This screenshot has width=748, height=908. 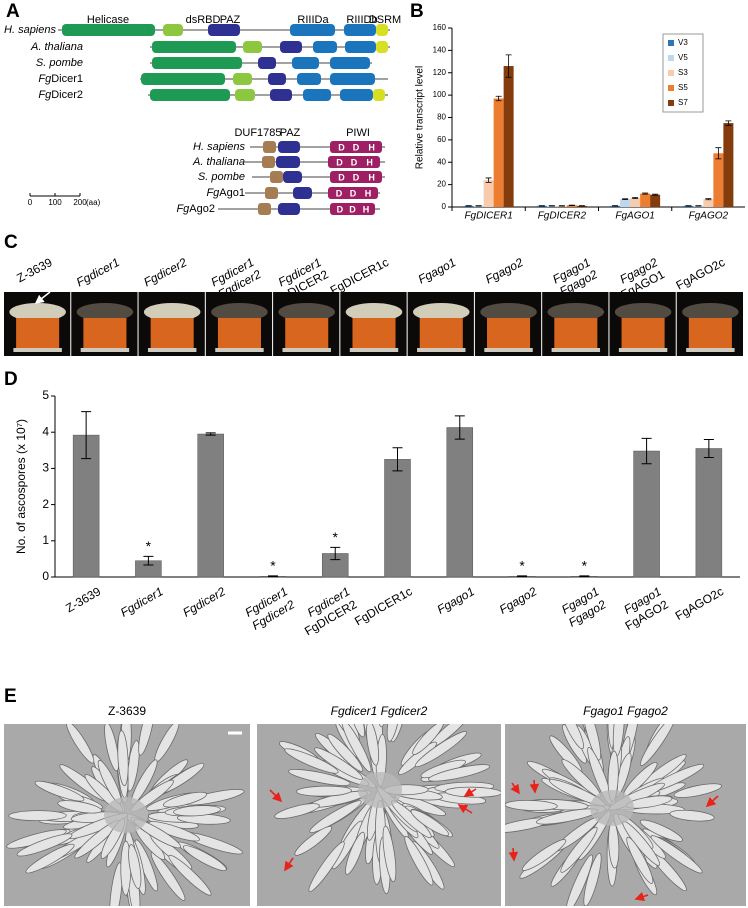 I want to click on domain-label: Helicase, so click(x=108, y=20).